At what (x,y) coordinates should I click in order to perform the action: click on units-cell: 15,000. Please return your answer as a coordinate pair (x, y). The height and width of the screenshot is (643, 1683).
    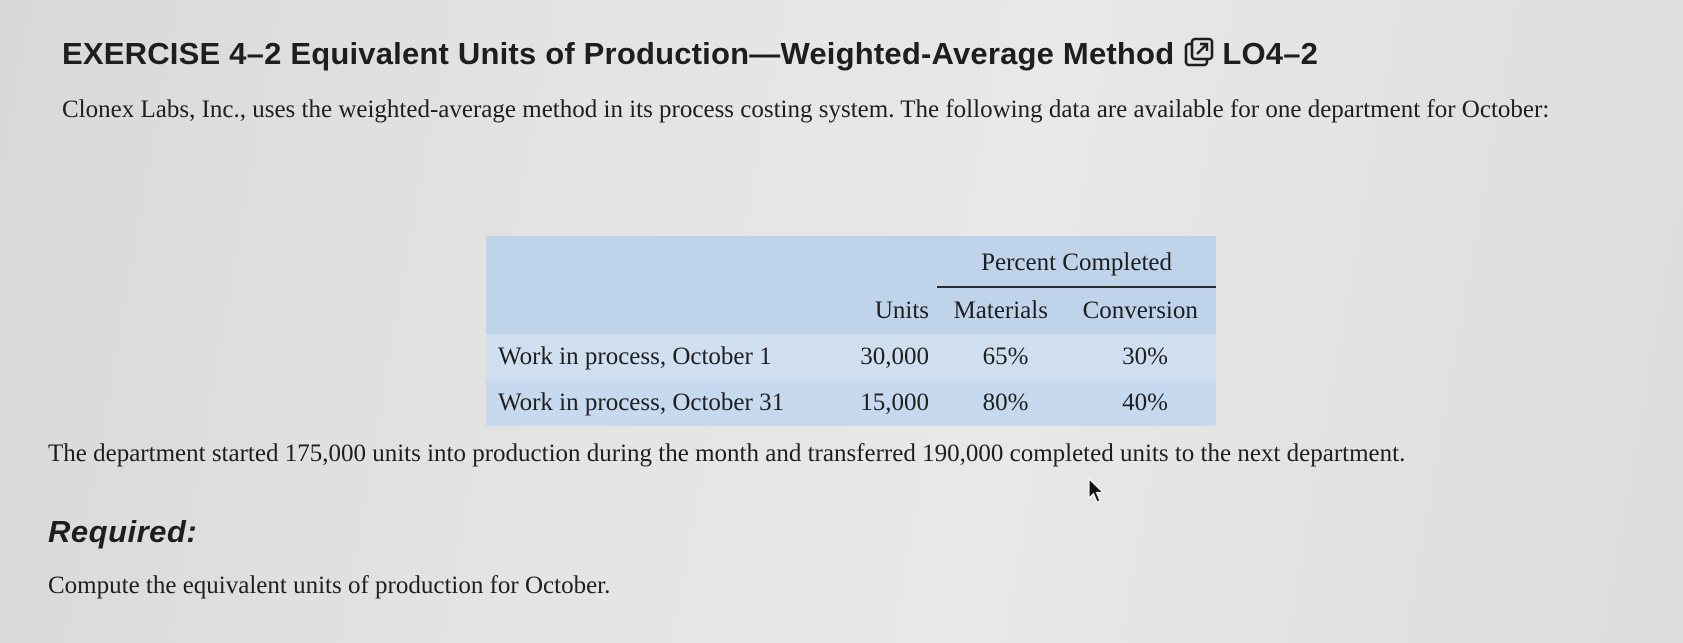
    Looking at the image, I should click on (888, 403).